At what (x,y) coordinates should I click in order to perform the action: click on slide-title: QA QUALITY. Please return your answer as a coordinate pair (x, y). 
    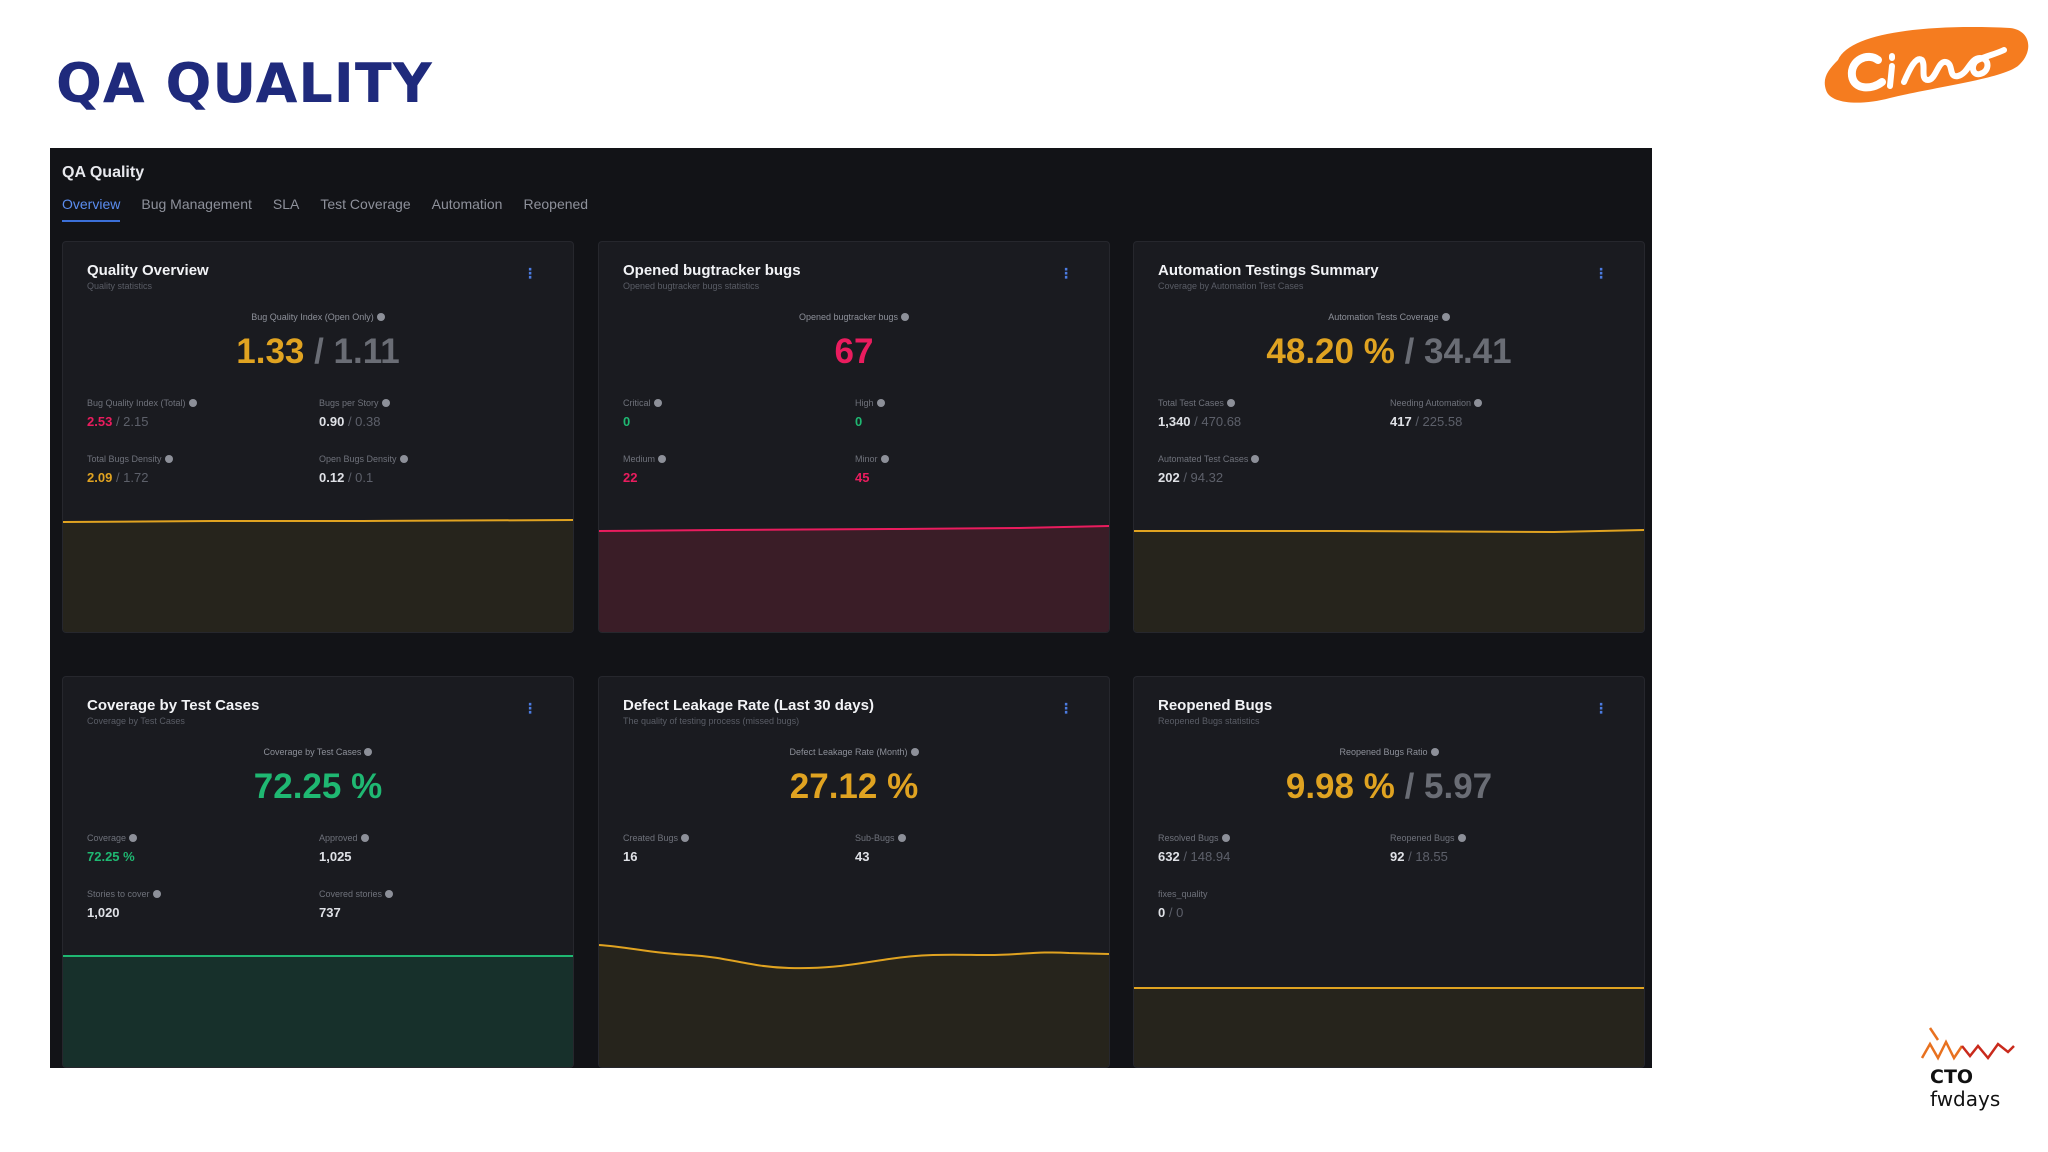
    Looking at the image, I should click on (244, 83).